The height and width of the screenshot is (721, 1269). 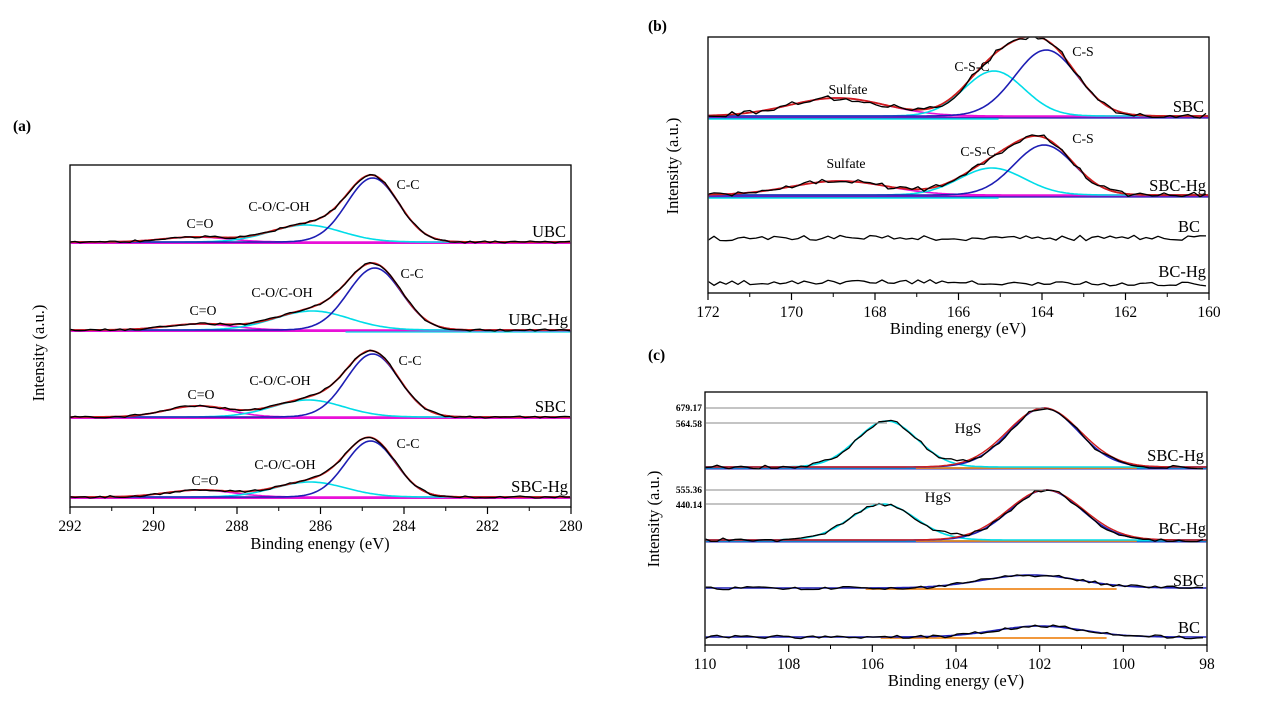 I want to click on peak-height-value: 440.14, so click(x=689, y=506).